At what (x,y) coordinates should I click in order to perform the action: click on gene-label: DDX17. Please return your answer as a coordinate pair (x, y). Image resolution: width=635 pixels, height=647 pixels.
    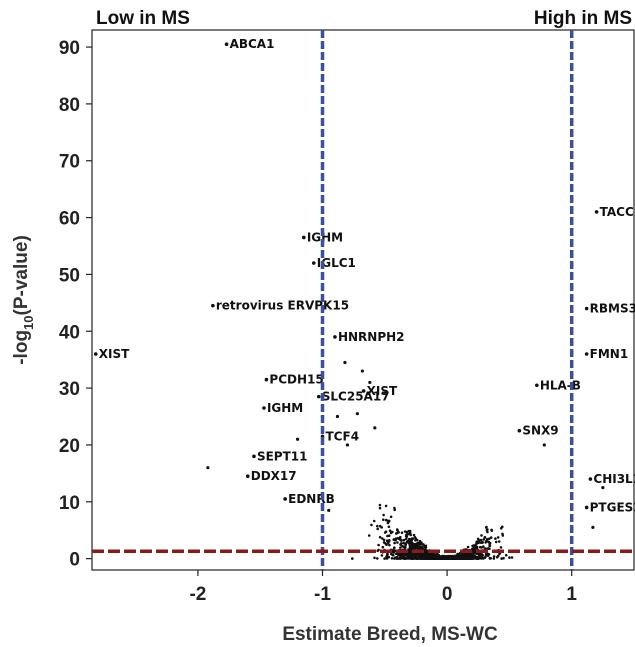
    Looking at the image, I should click on (274, 476).